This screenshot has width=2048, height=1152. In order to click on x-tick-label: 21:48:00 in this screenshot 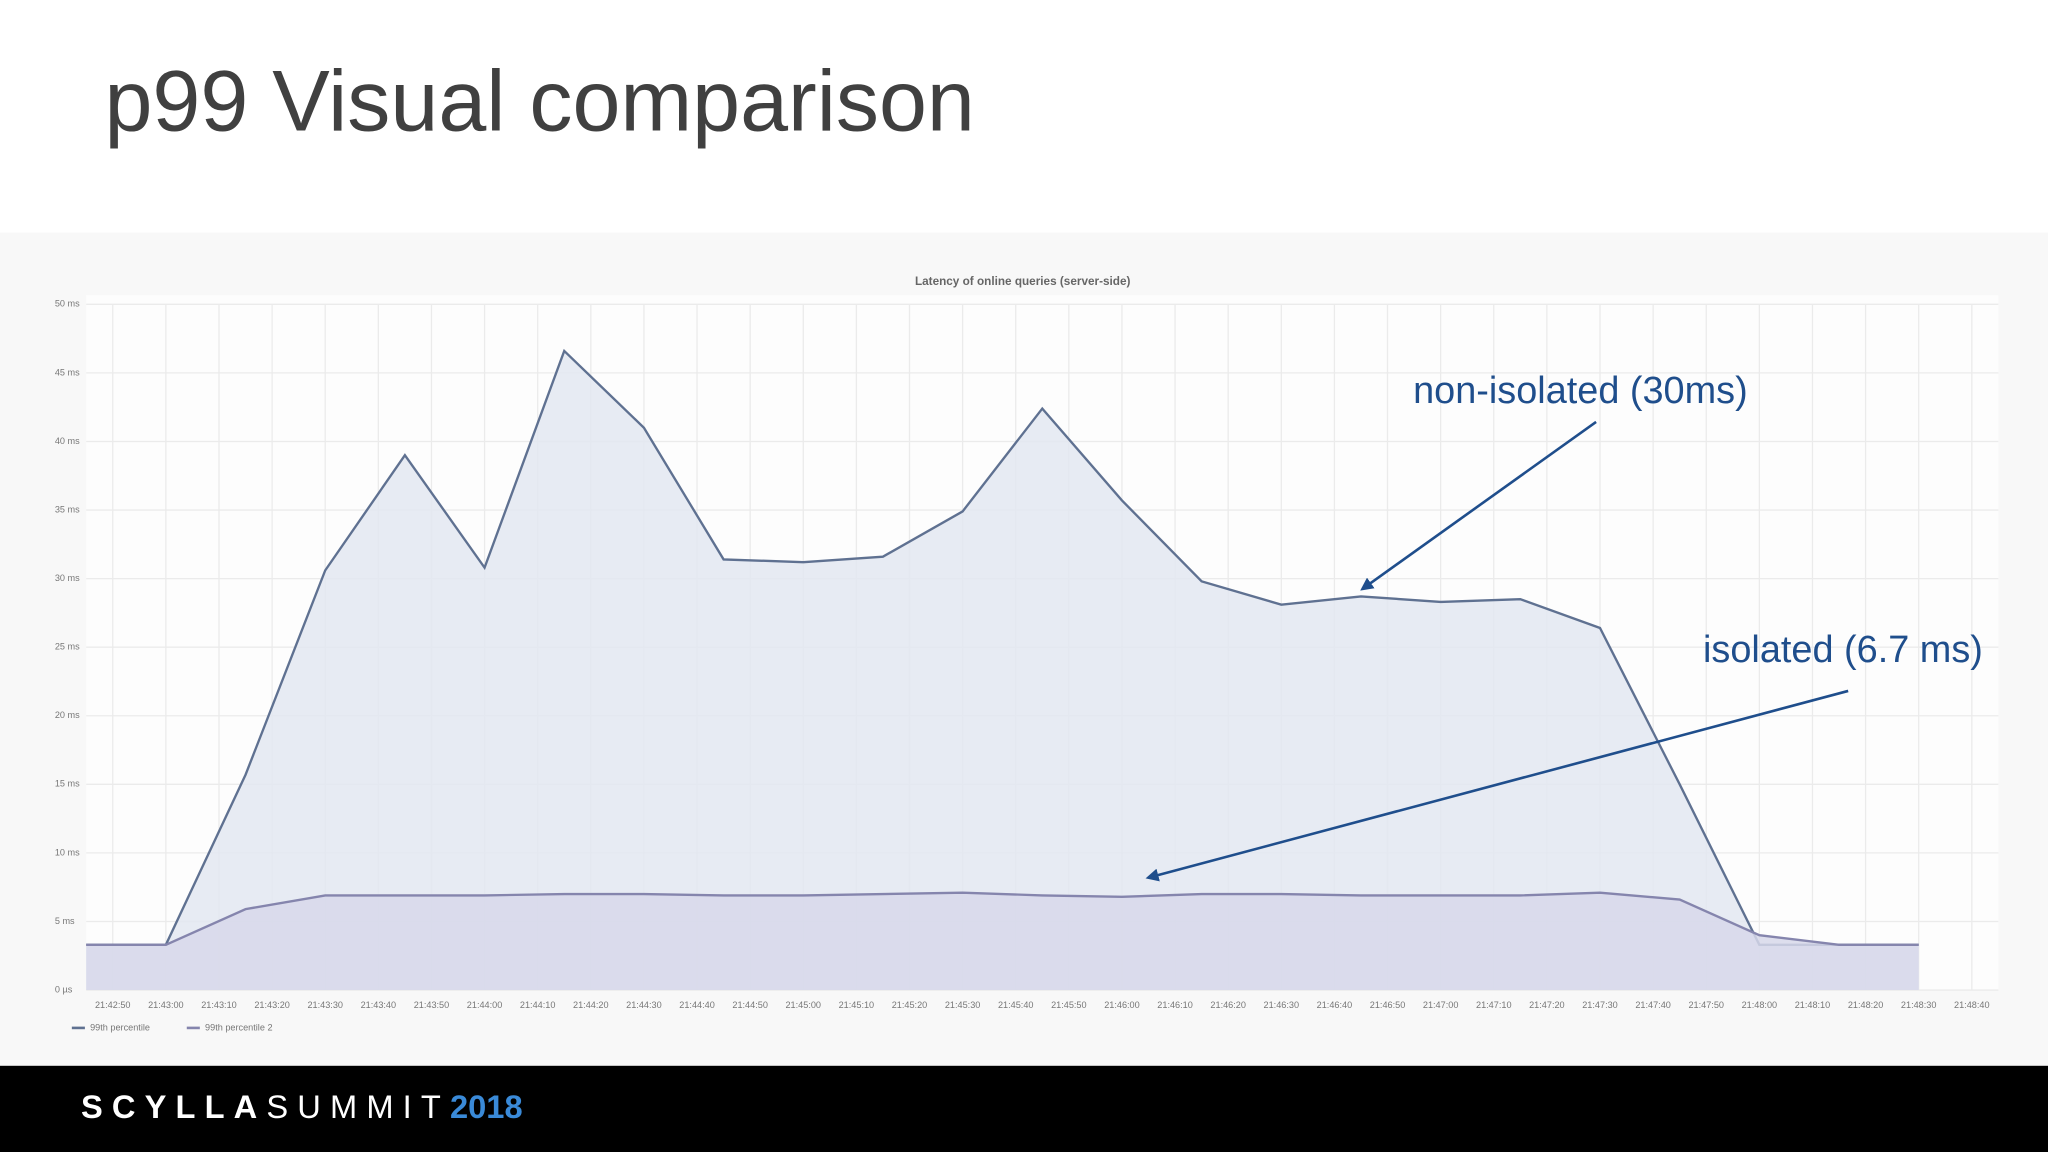, I will do `click(1760, 1005)`.